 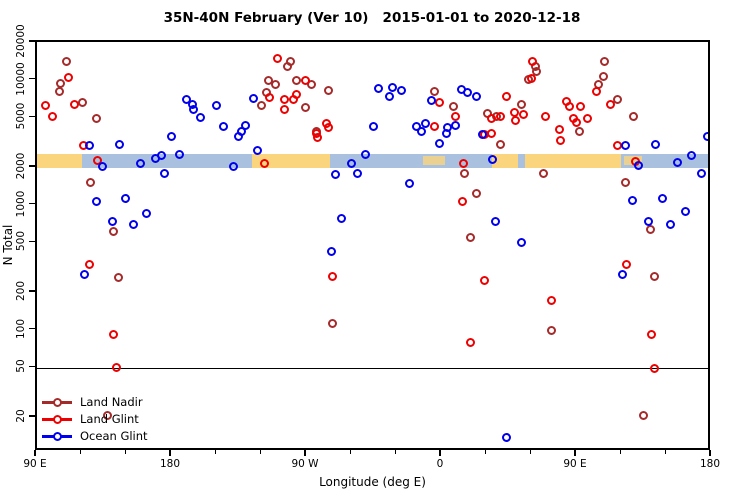 I want to click on x-axis-tick-label: 0, so click(x=440, y=464).